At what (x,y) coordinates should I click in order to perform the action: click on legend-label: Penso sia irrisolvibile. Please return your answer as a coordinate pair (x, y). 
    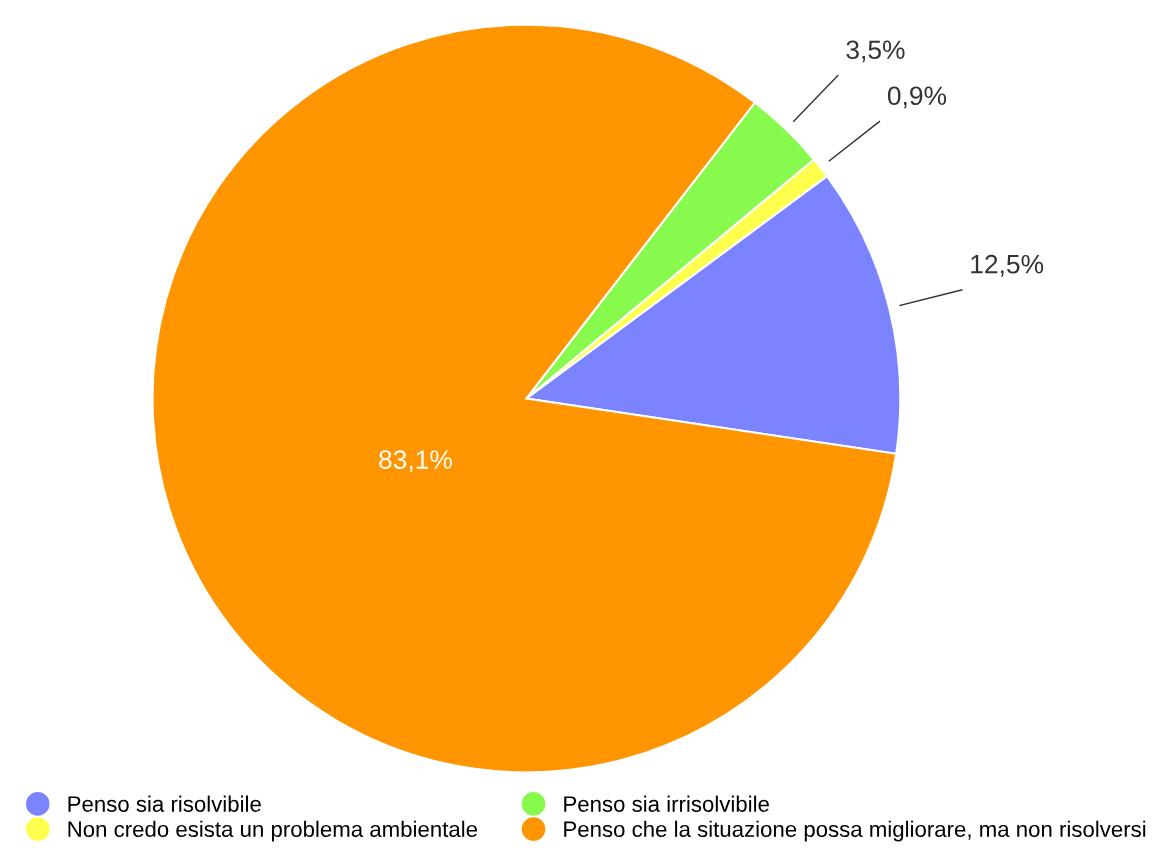
    Looking at the image, I should click on (666, 803).